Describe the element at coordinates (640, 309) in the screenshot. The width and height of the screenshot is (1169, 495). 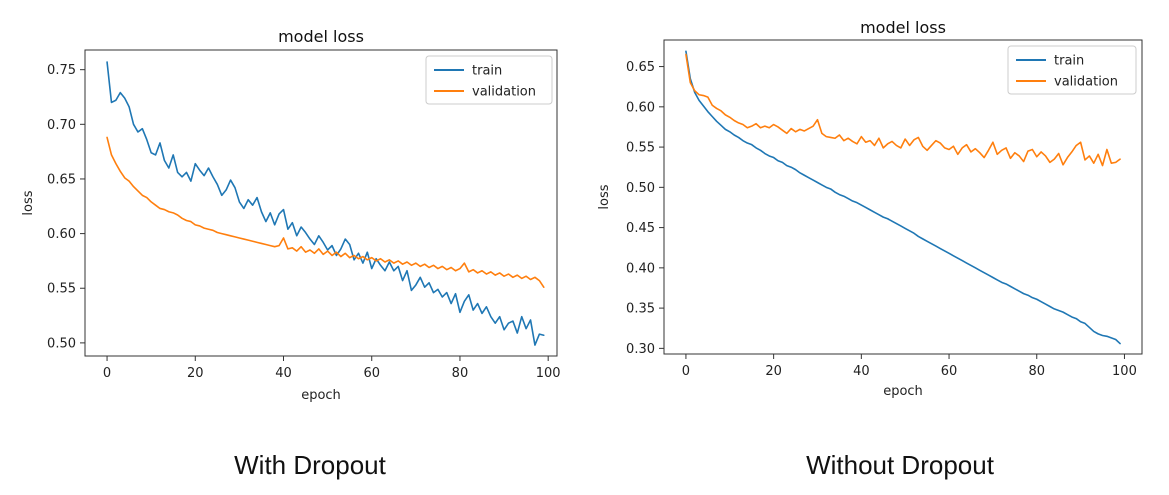
I see `y-tick-label: 0.35` at that location.